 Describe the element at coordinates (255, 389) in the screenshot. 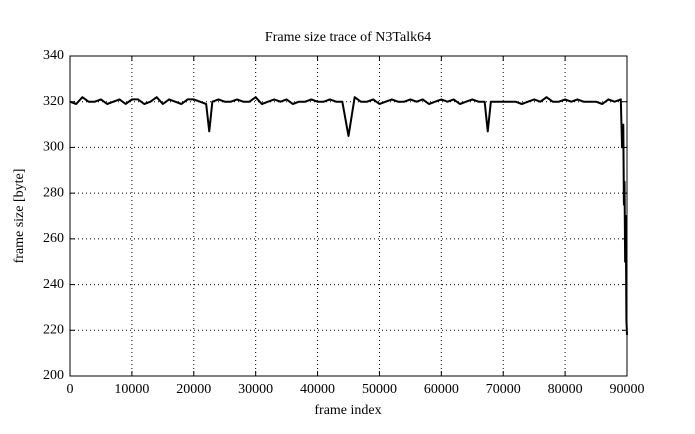

I see `x-tick-label: 30000` at that location.